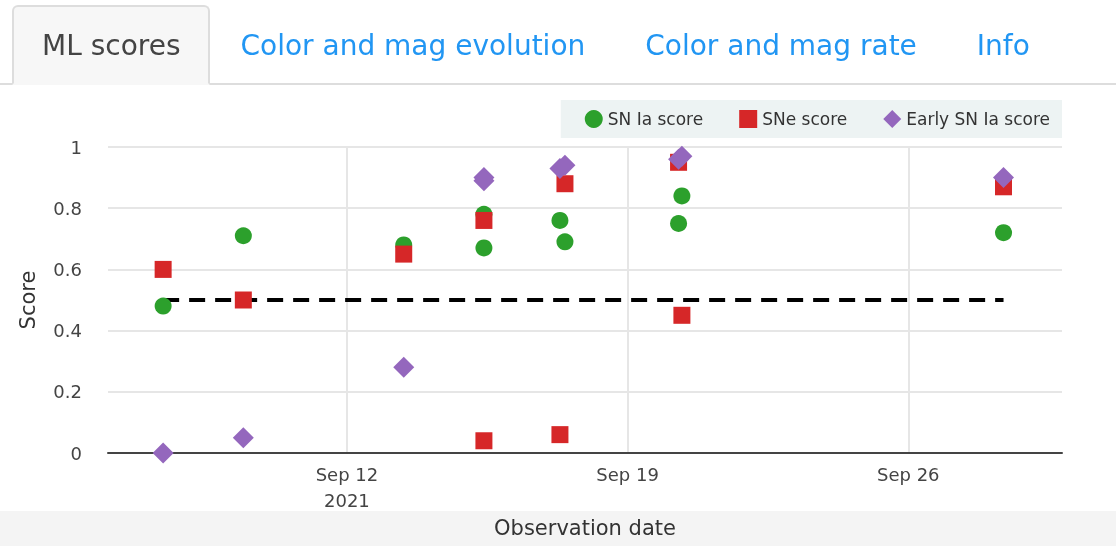 The image size is (1116, 546). What do you see at coordinates (76, 453) in the screenshot?
I see `y-tick-label: 0` at bounding box center [76, 453].